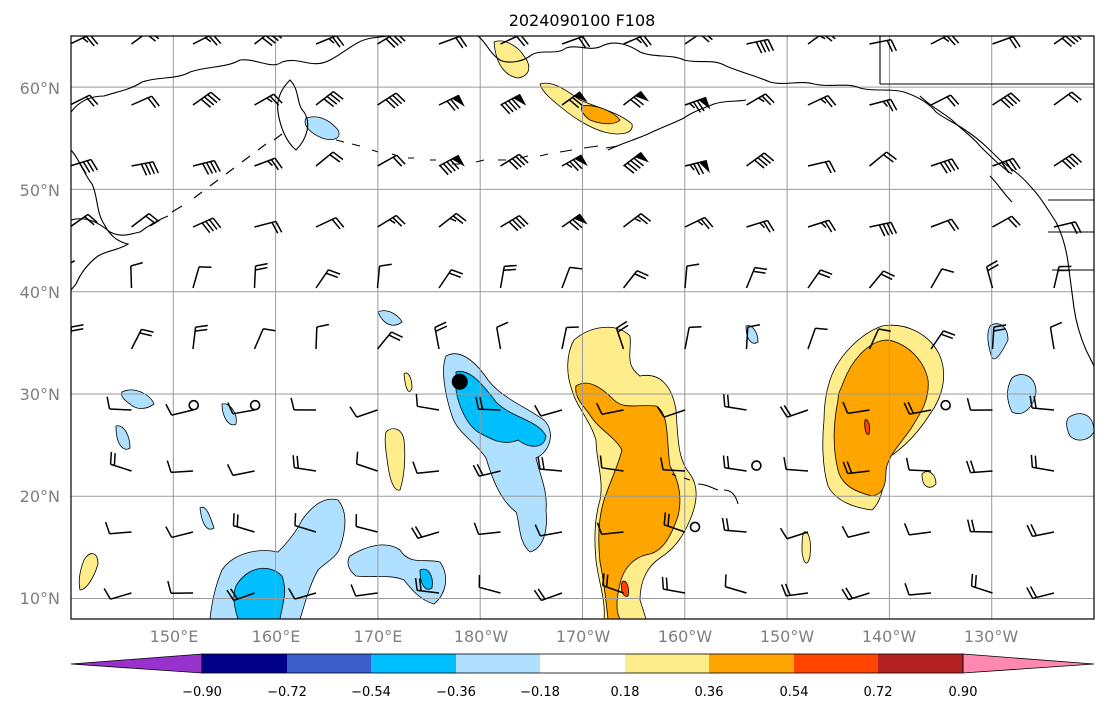 The height and width of the screenshot is (712, 1105). I want to click on coastline-sakhalin-japan, so click(100, 220).